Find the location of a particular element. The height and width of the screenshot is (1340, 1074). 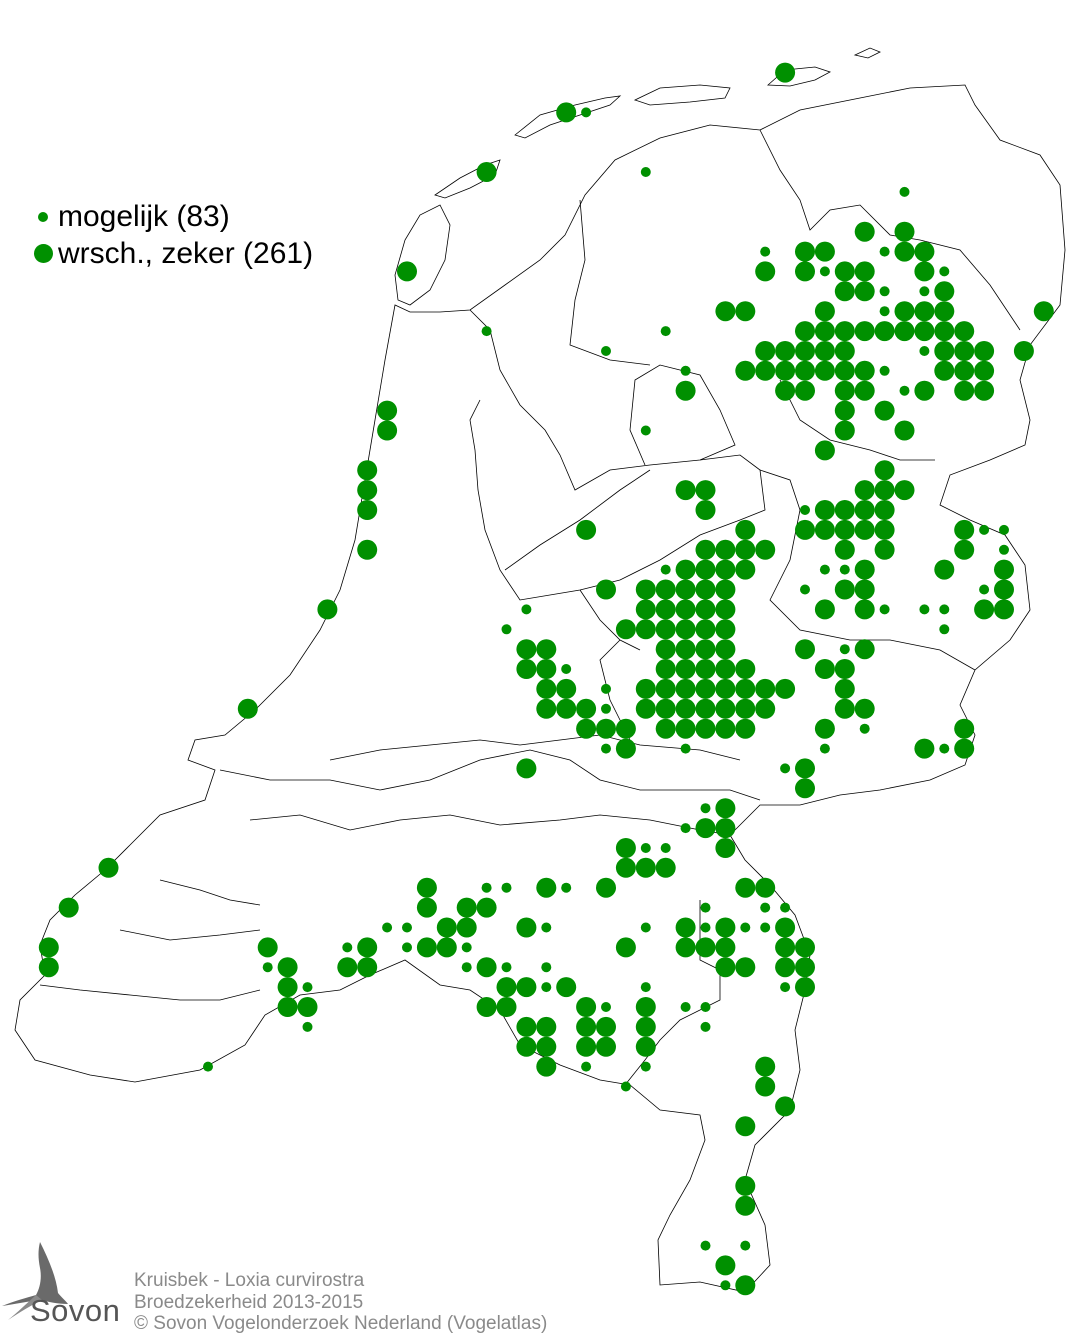

island-ameland is located at coordinates (682, 95).